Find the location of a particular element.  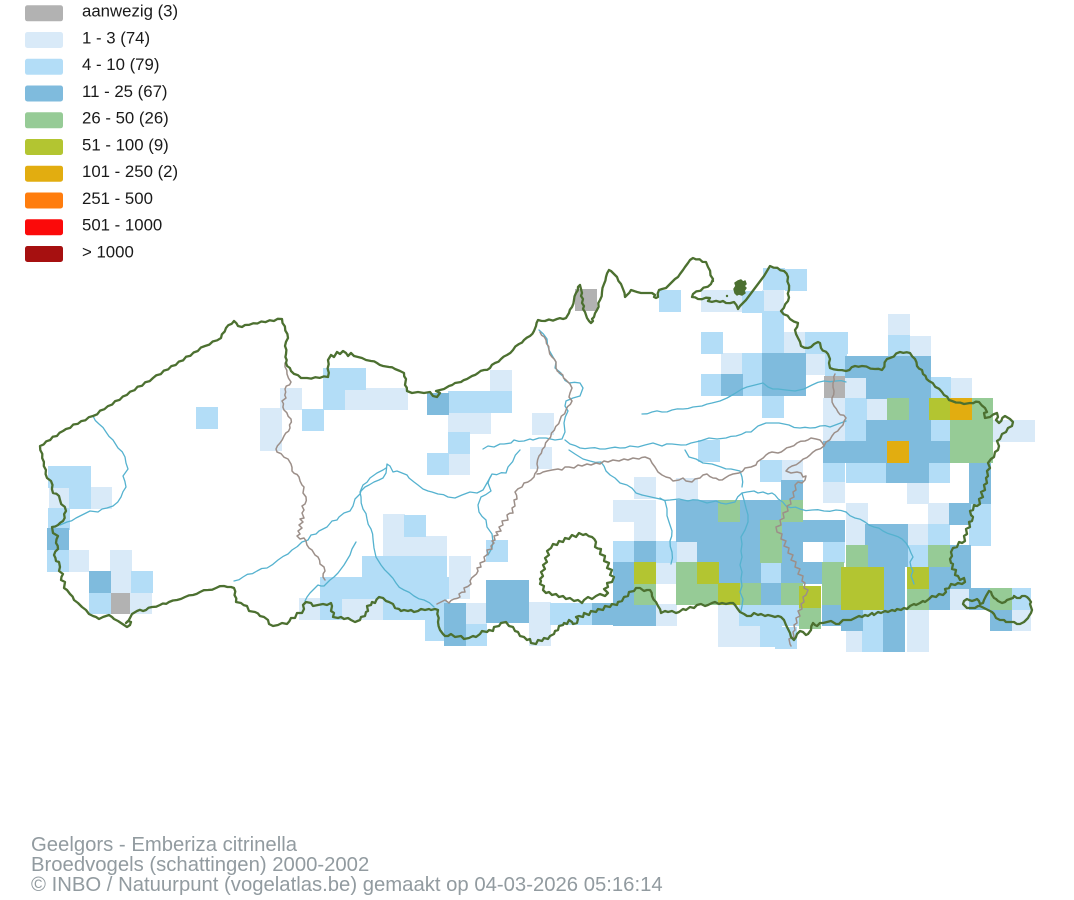

svg-text: Geelgors - Emberiza citrinella is located at coordinates (164, 845).